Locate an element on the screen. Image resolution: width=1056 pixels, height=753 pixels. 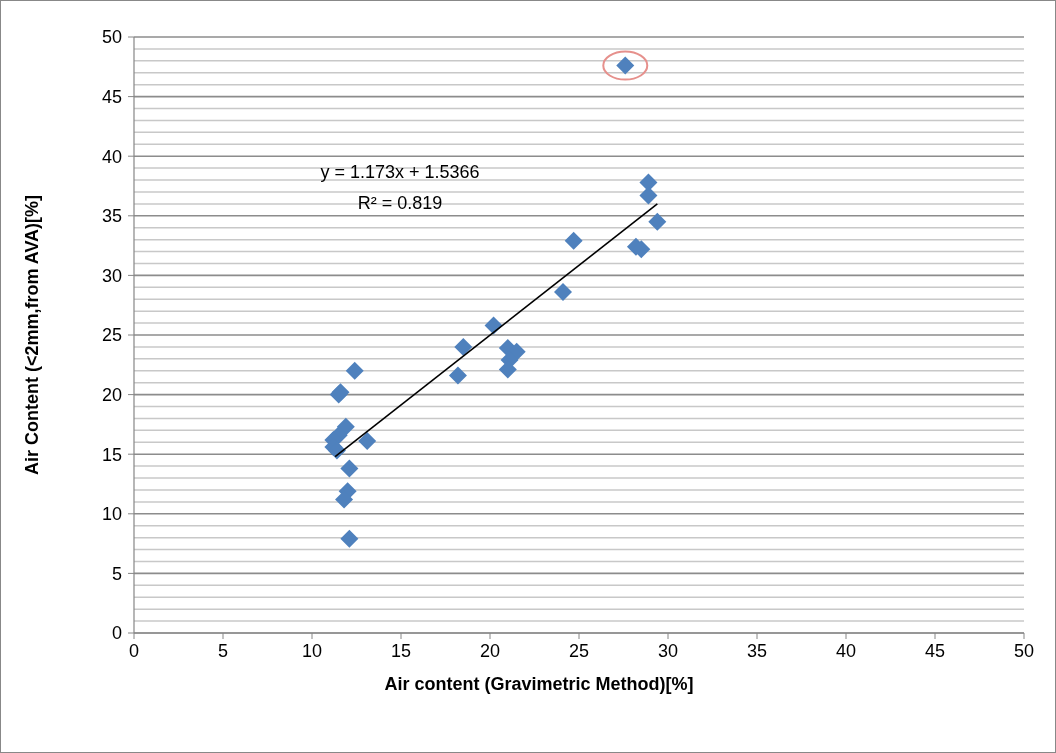
x-tick-label: 5 is located at coordinates (223, 651).